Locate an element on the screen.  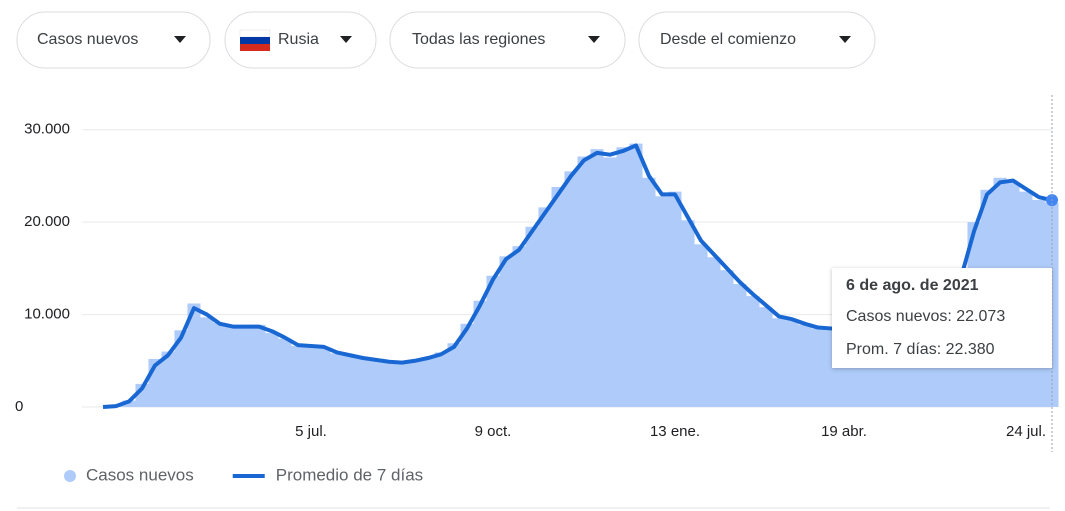
legend-label: Promedio de 7 días is located at coordinates (349, 474).